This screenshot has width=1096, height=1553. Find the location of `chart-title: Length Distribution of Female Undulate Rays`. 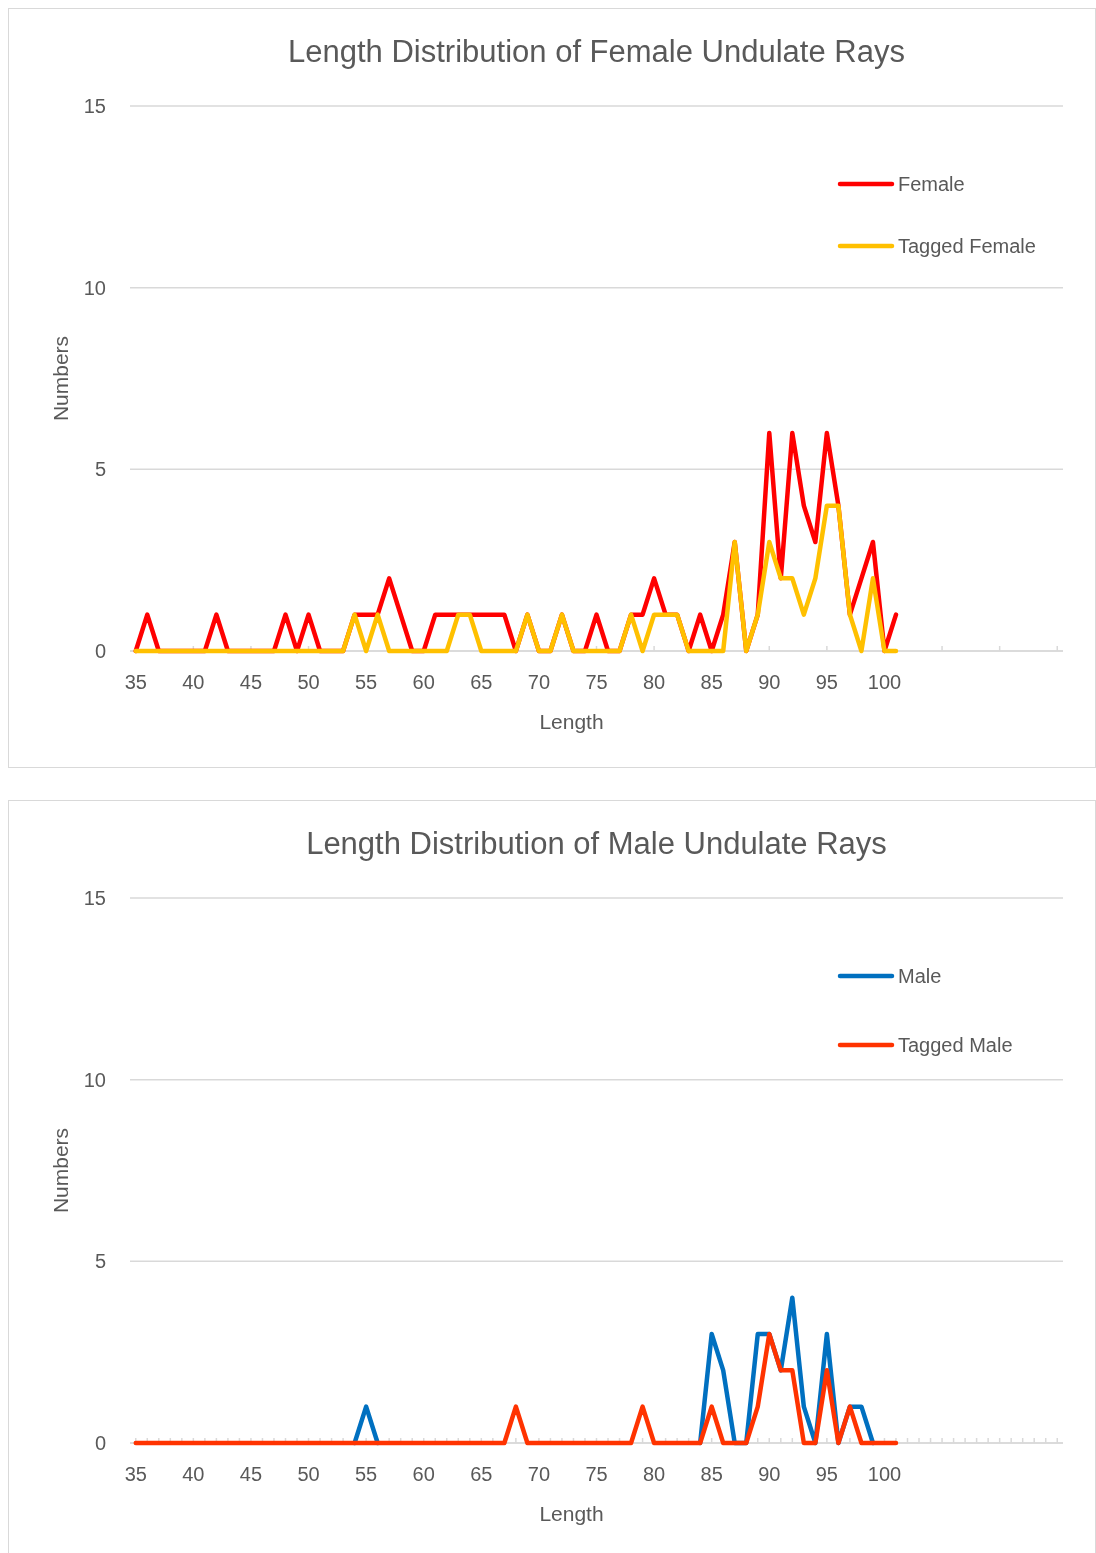

chart-title: Length Distribution of Female Undulate Rays is located at coordinates (596, 51).